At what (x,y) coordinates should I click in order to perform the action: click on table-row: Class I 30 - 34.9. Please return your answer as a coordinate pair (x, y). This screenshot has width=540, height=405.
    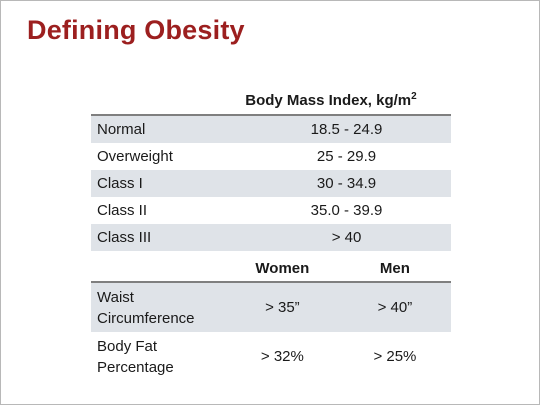
    Looking at the image, I should click on (271, 183).